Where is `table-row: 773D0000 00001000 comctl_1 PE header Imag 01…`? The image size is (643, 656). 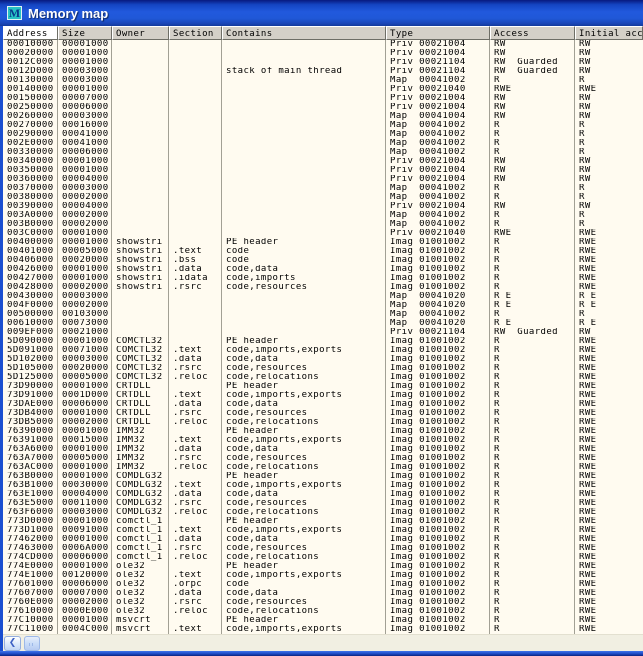 table-row: 773D0000 00001000 comctl_1 PE header Imag 01… is located at coordinates (323, 521).